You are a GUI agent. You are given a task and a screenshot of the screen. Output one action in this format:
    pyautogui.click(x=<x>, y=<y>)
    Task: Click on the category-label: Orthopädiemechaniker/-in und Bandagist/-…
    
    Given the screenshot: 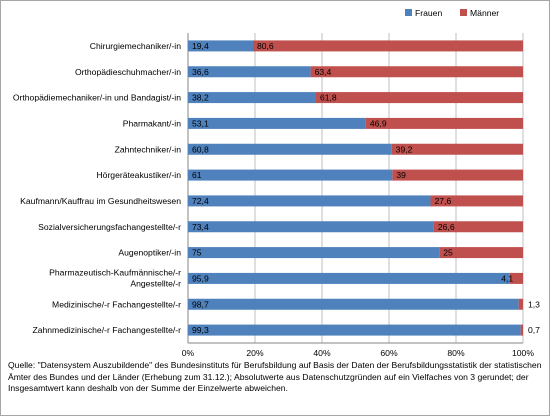 What is the action you would take?
    pyautogui.click(x=97, y=98)
    